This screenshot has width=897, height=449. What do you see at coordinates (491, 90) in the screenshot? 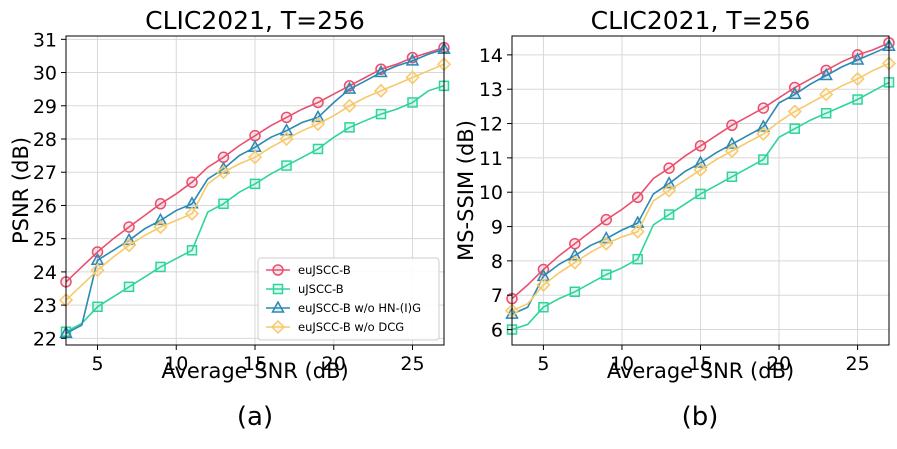
I see `y-tick-label: 13` at bounding box center [491, 90].